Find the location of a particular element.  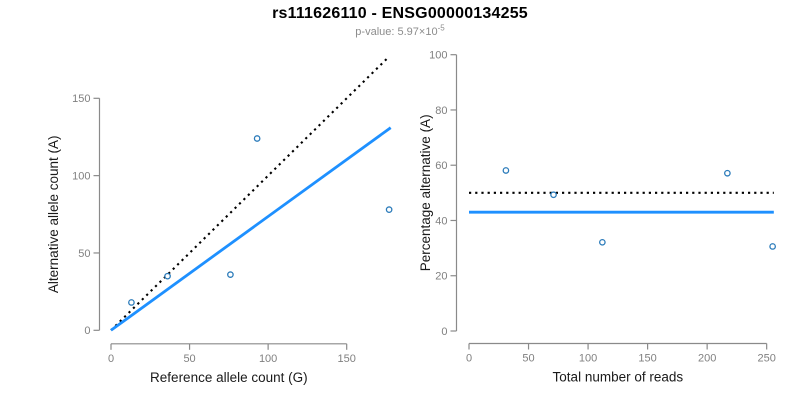

y-tick-label: 20 is located at coordinates (441, 277).